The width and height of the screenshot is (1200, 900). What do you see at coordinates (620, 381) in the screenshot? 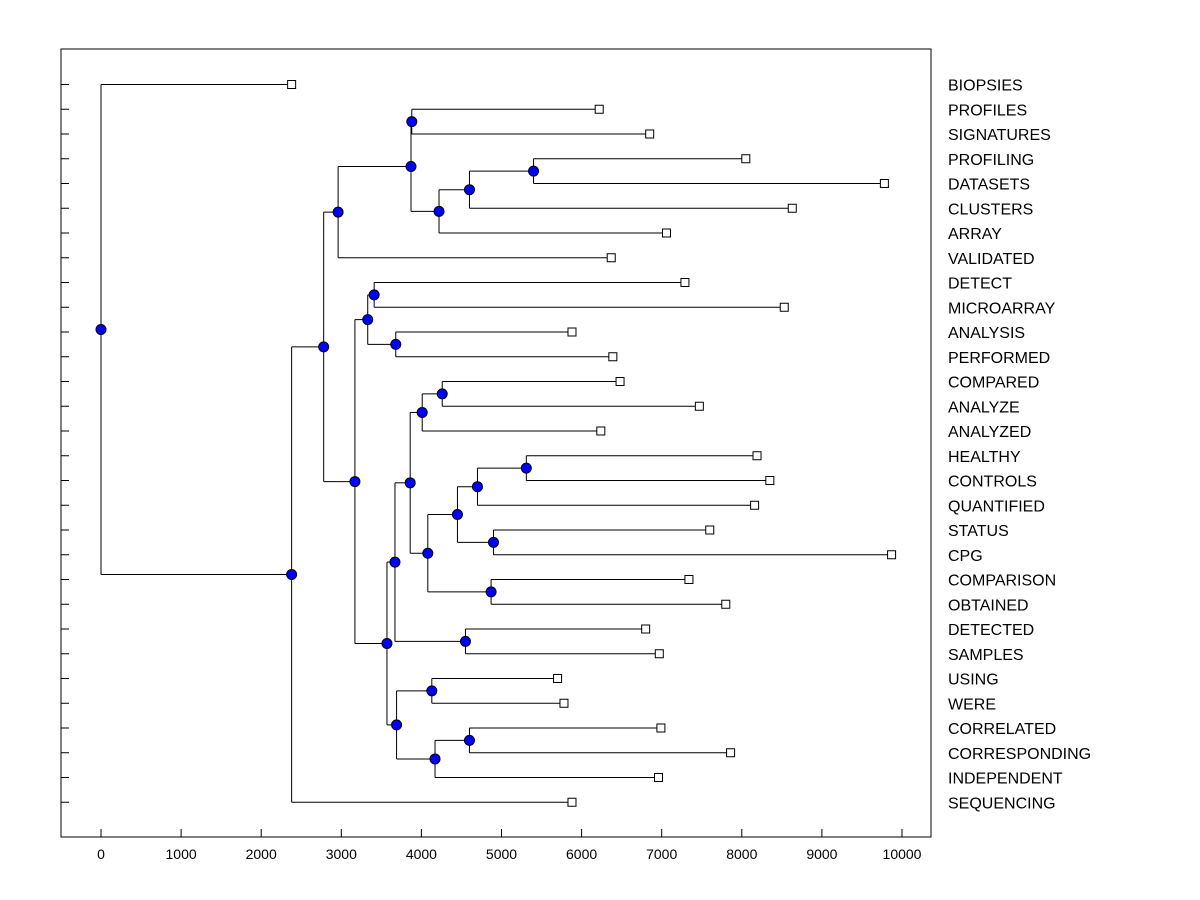
I see `leaf-marker-compared` at bounding box center [620, 381].